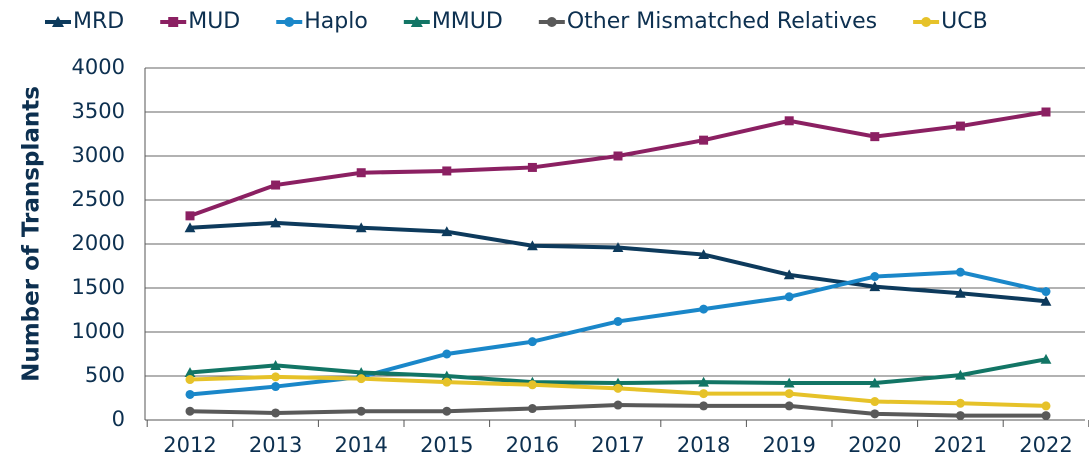 The image size is (1089, 462). What do you see at coordinates (532, 445) in the screenshot?
I see `x-tick-label: 2016` at bounding box center [532, 445].